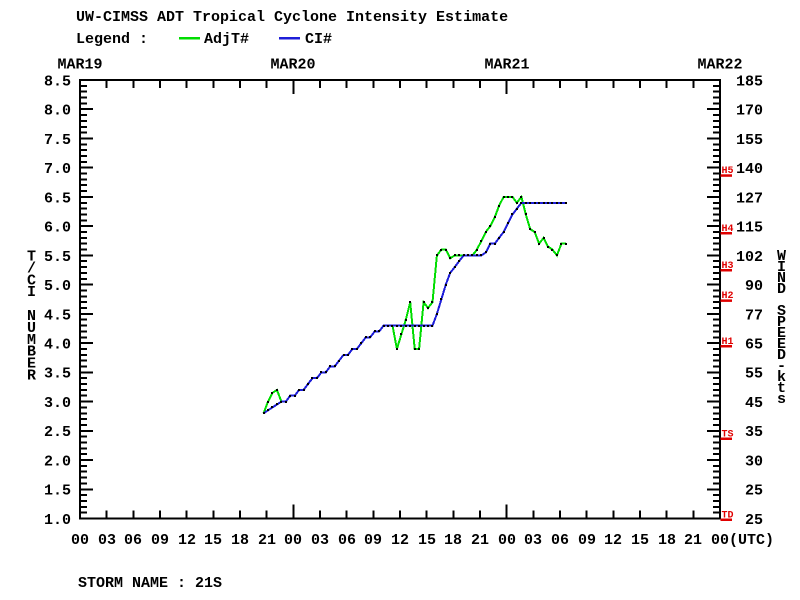 This screenshot has height=600, width=800. I want to click on svg-text: TS, so click(728, 434).